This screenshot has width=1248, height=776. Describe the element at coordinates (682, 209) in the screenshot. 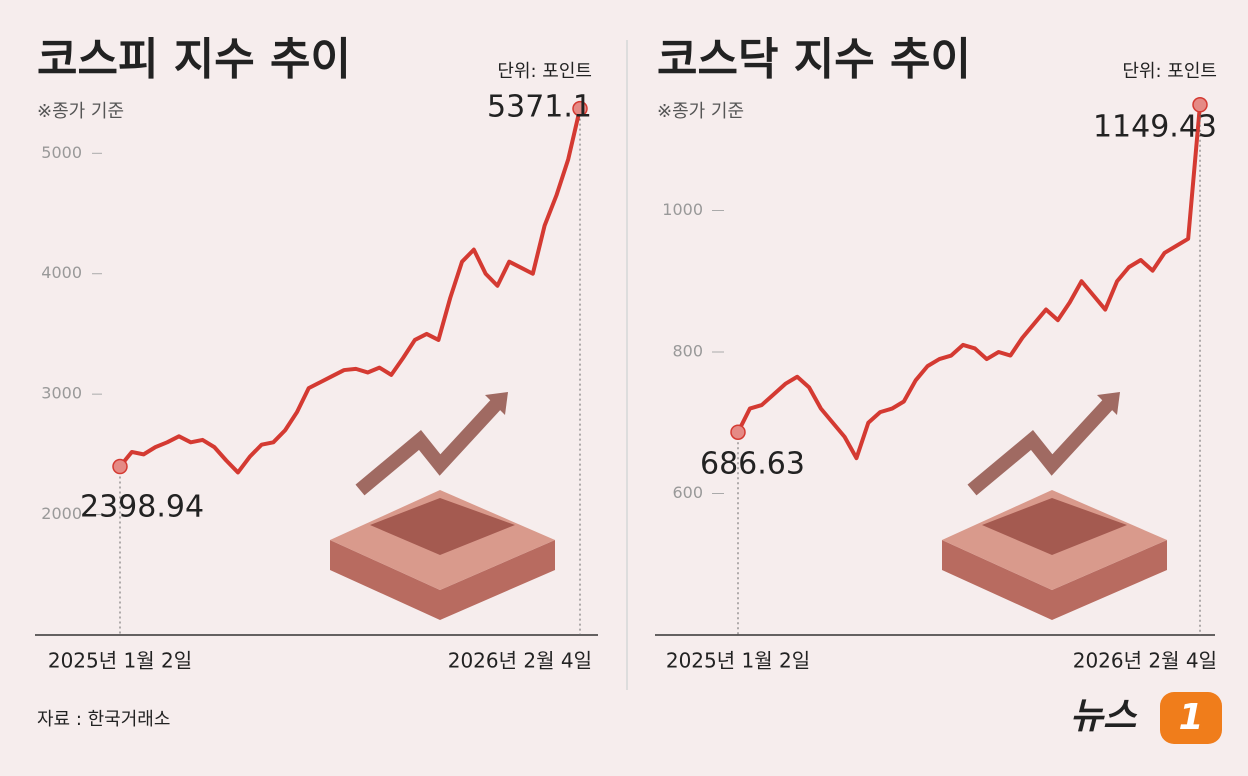

I see `y-tick-label: 1000` at that location.